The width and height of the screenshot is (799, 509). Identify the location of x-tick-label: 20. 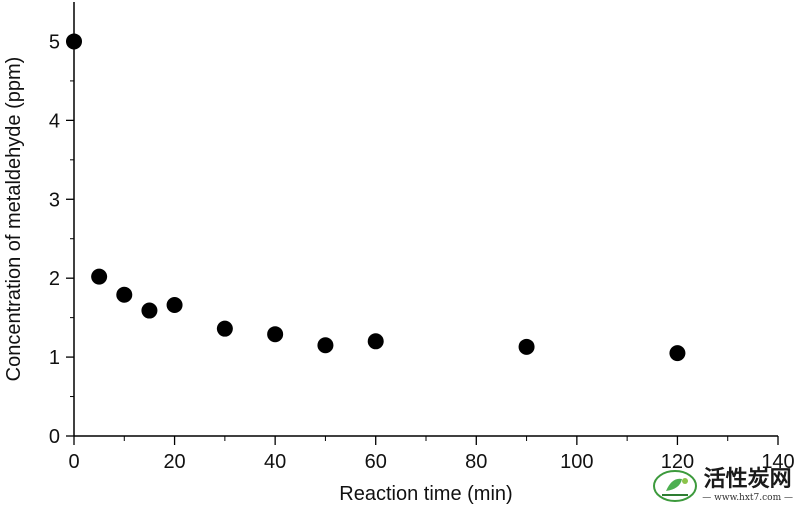
(174, 462).